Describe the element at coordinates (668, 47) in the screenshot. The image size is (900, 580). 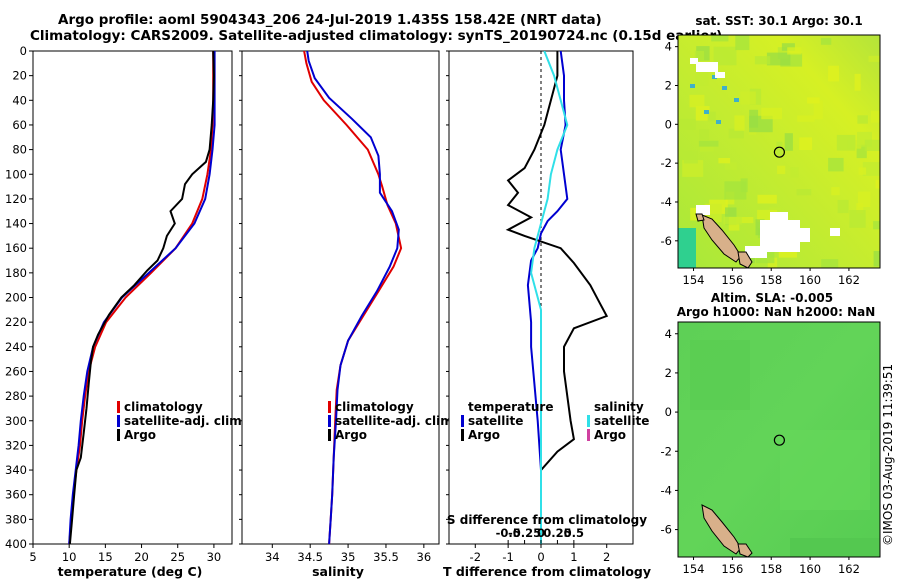
I see `latitude-tick-label: 4` at that location.